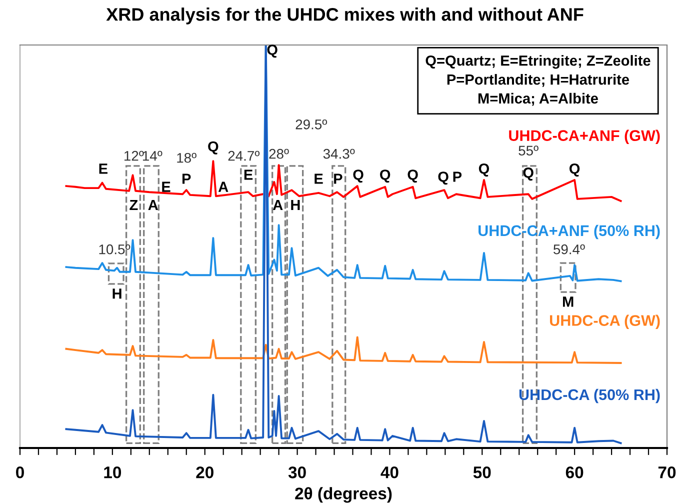 This screenshot has width=690, height=504. Describe the element at coordinates (152, 155) in the screenshot. I see `annotation: 14º` at that location.